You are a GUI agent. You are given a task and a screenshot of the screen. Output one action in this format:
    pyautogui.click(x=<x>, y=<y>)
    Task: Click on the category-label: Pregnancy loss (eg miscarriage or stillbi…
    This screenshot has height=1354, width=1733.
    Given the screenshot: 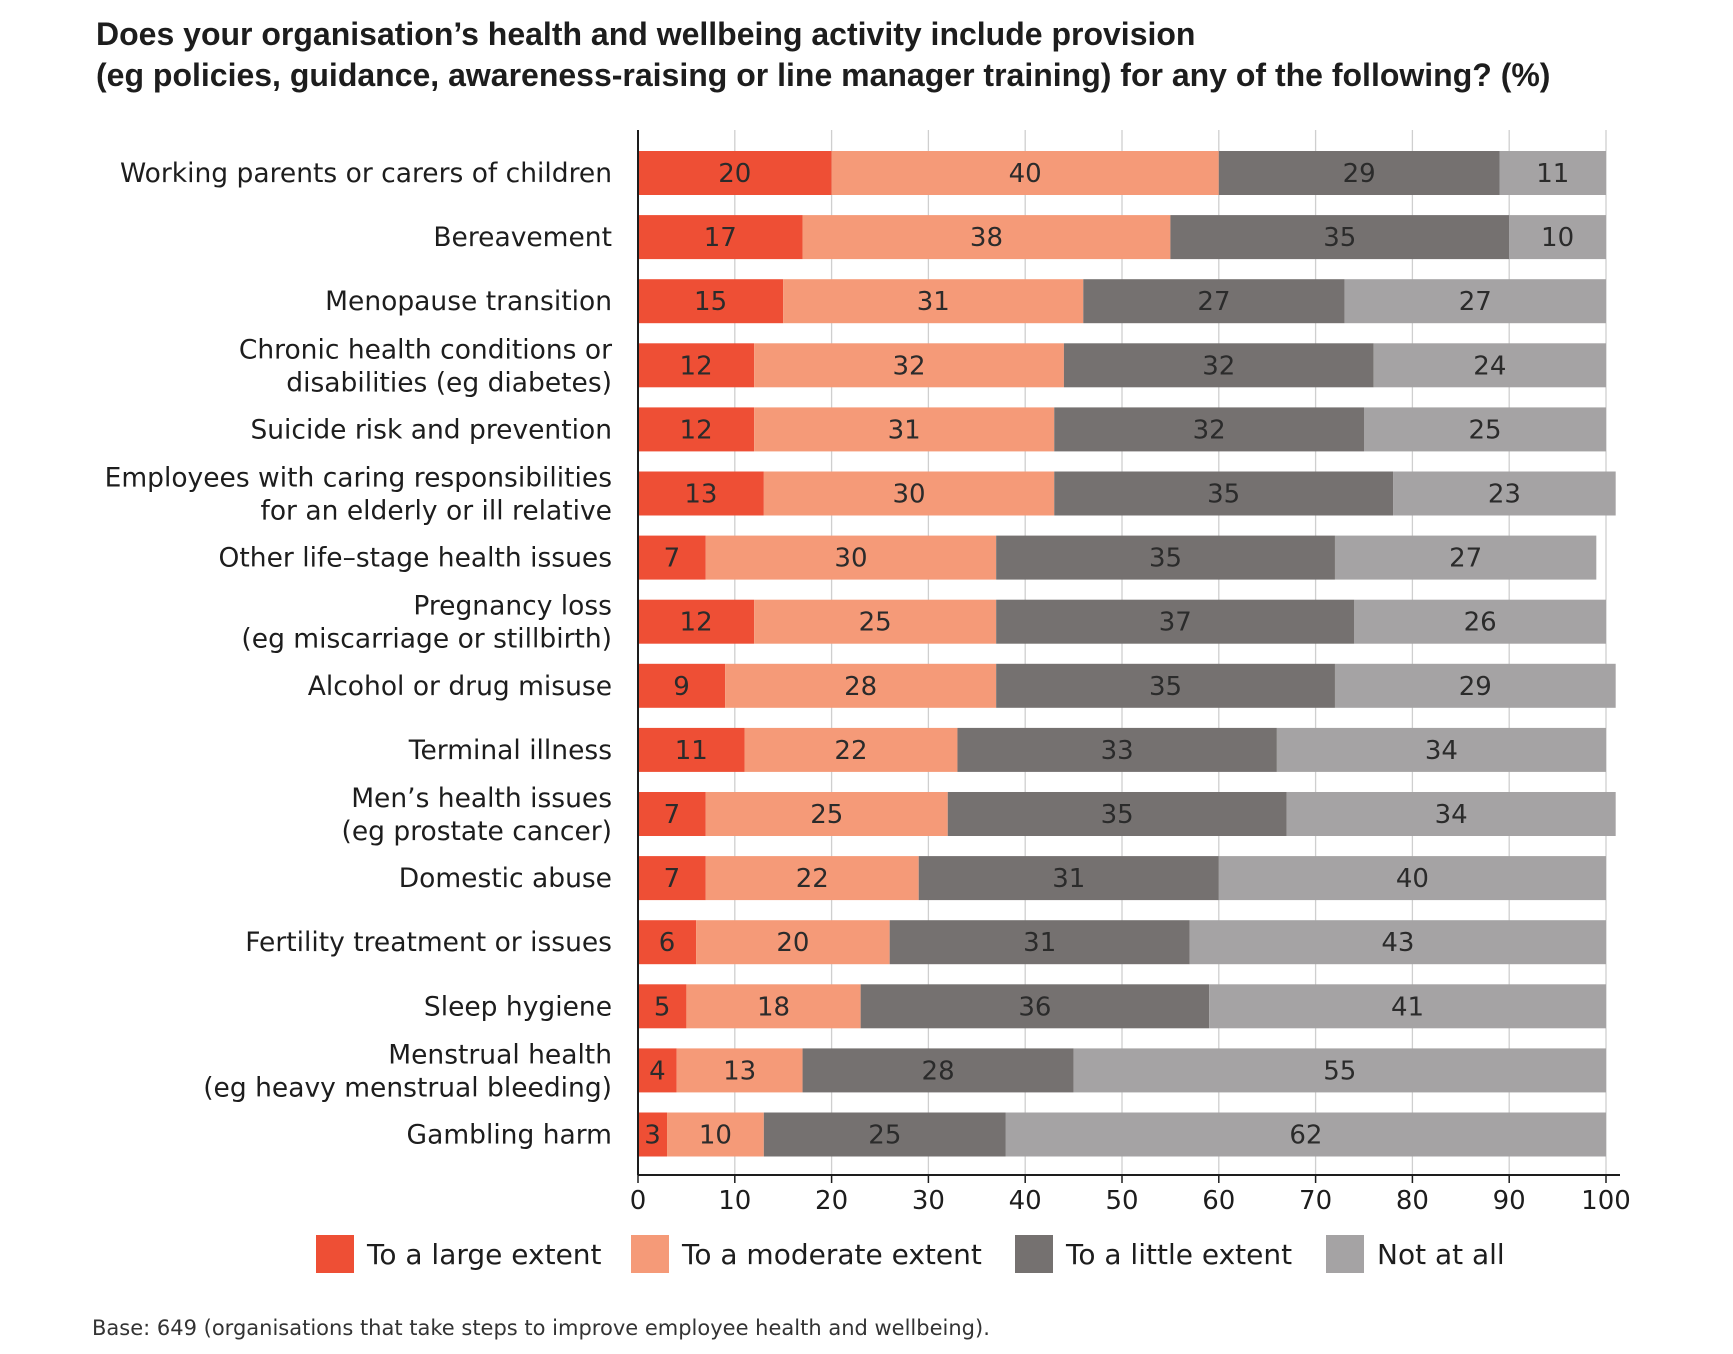 What is the action you would take?
    pyautogui.click(x=426, y=623)
    